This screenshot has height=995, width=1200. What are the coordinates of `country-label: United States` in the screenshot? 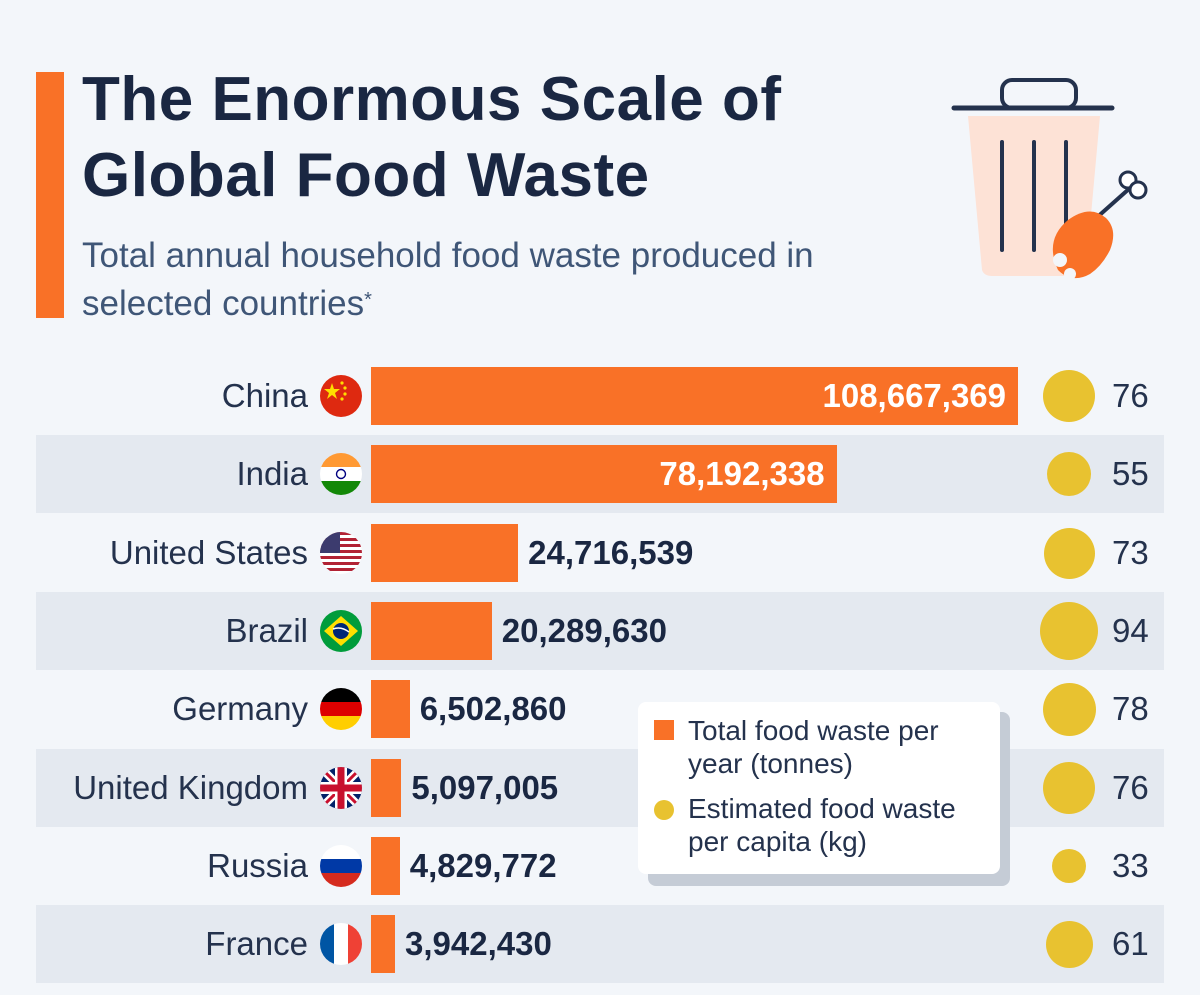 It's located at (208, 552).